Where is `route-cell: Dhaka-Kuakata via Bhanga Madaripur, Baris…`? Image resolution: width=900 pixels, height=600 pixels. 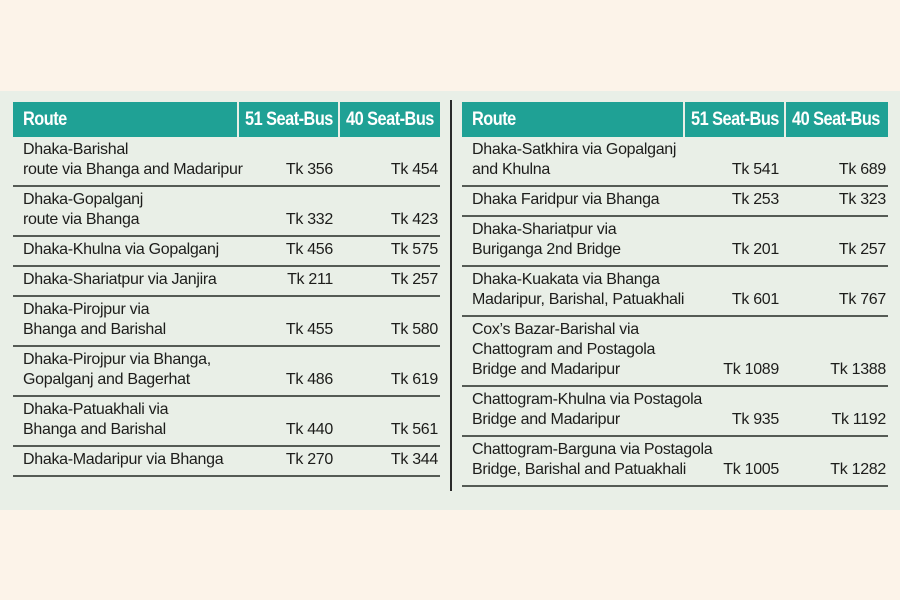
route-cell: Dhaka-Kuakata via Bhanga Madaripur, Baris… is located at coordinates (573, 291).